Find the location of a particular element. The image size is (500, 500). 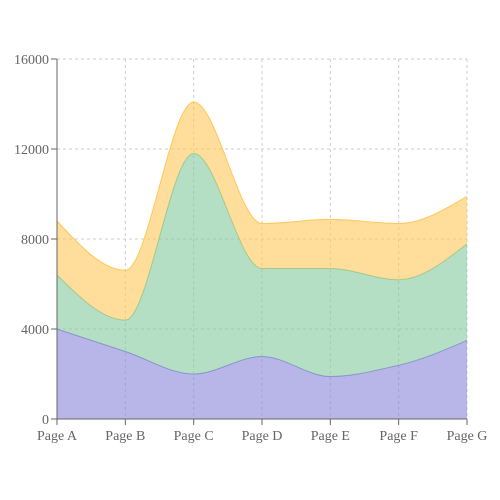

y-tick-label: 8000 is located at coordinates (35, 240).